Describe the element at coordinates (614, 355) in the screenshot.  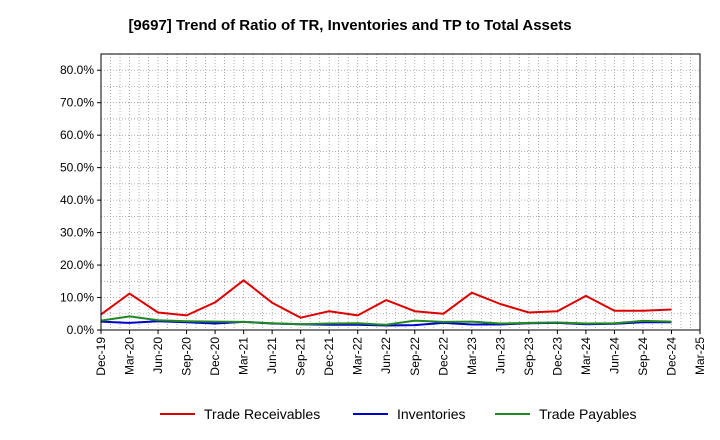
I see `x-tick-label: Jun-24` at that location.